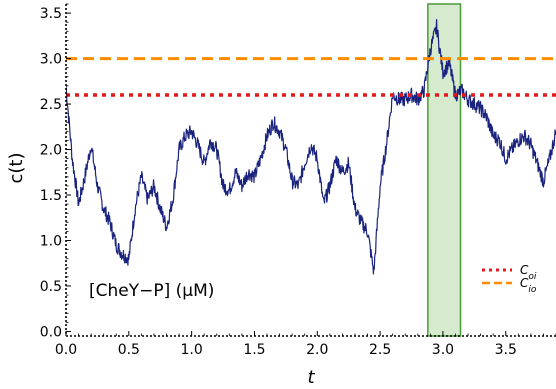  Describe the element at coordinates (51, 287) in the screenshot. I see `y-tick-label: 0.5` at that location.